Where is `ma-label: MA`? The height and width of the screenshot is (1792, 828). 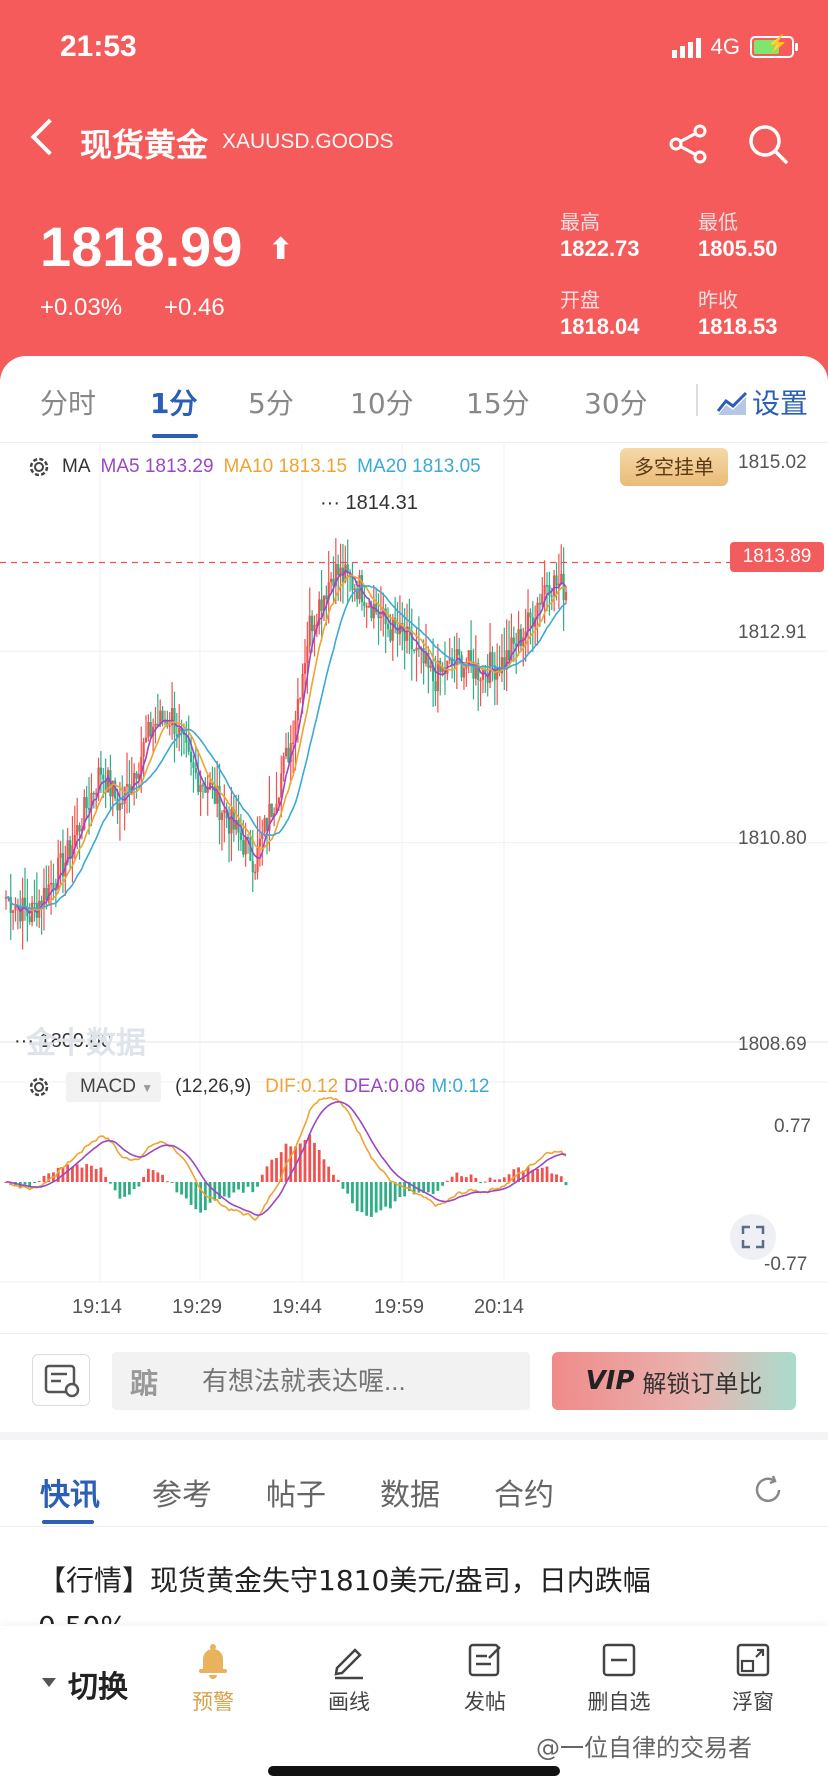 ma-label: MA is located at coordinates (76, 466).